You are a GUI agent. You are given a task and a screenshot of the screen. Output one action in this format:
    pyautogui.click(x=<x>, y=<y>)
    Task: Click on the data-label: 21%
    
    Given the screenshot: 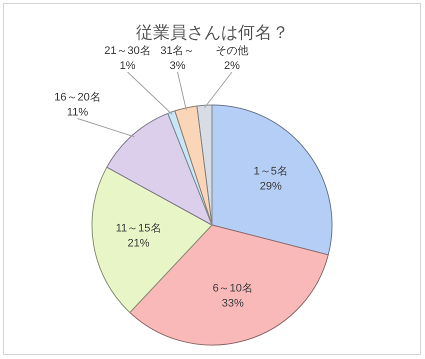 What is the action you would take?
    pyautogui.click(x=139, y=244)
    